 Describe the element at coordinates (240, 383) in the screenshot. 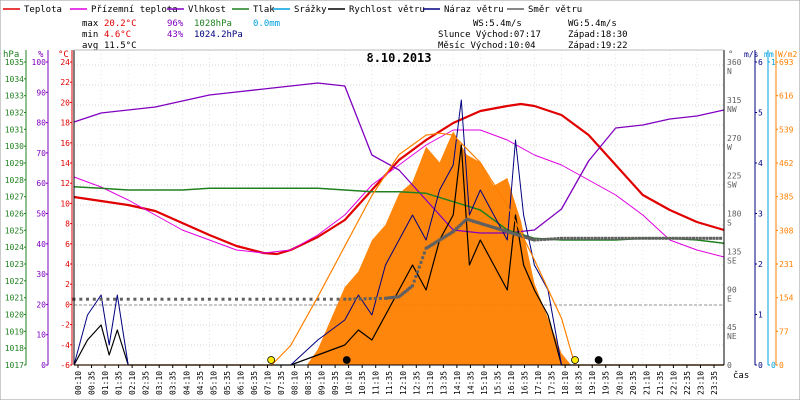

I see `time-tick-label: 06:10` at that location.